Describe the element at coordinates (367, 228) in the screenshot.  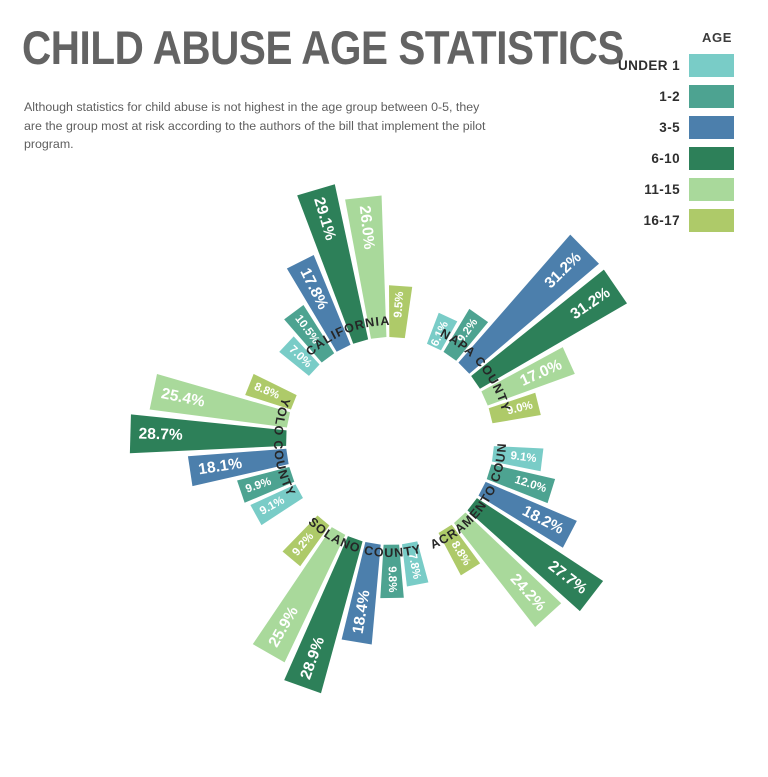
I see `bar-value-label: 26.0%` at that location.